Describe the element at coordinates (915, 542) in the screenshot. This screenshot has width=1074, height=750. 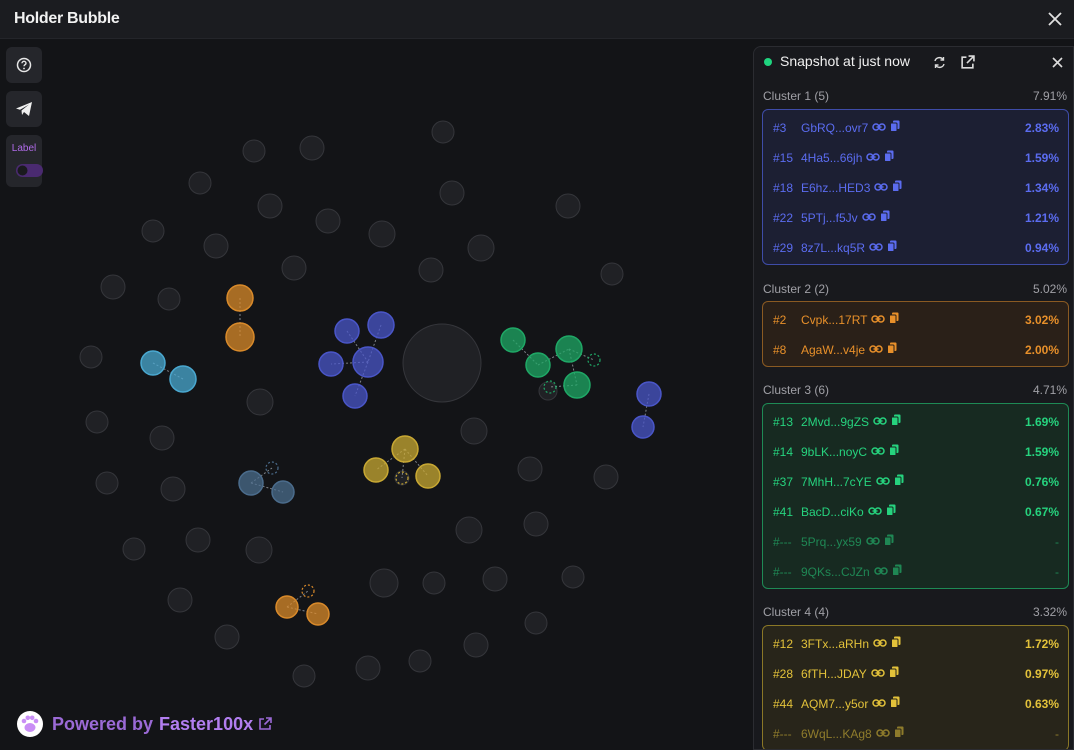
I see `holder-row: #--- 5Prq...yx59 -` at that location.